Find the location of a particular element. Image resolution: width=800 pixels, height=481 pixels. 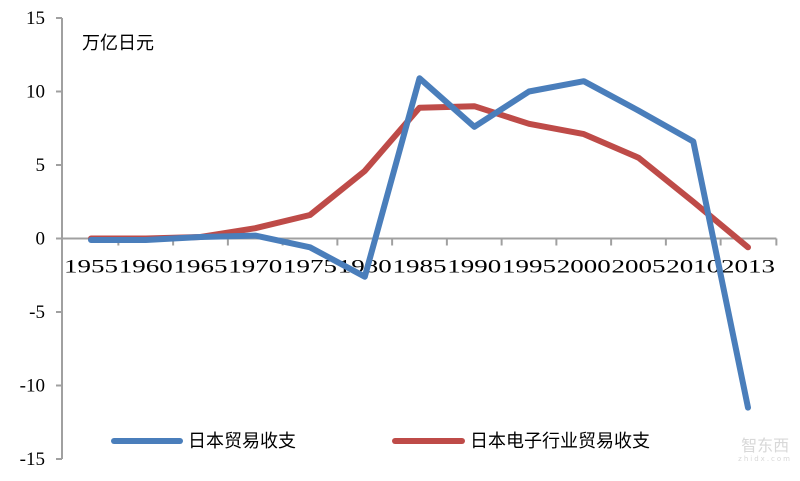

legend-item-electronics-trade-balance: 日本电子行业贸易收支 is located at coordinates (521, 441).